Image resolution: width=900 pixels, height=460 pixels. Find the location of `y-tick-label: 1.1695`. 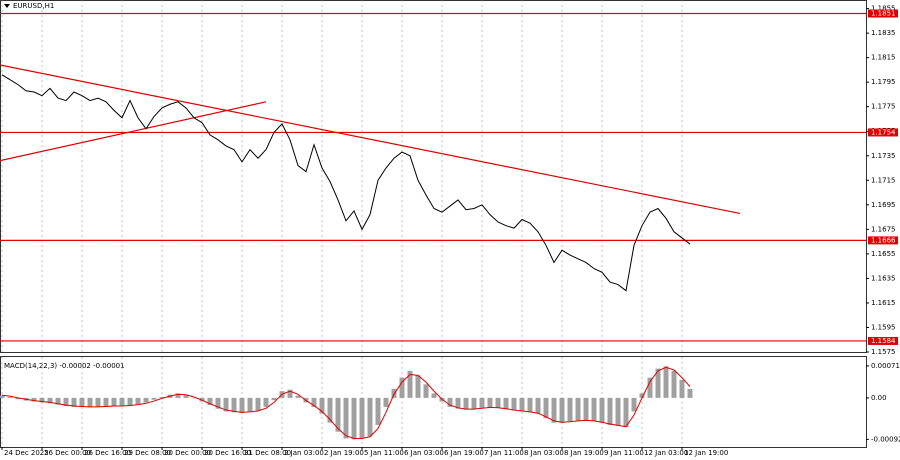

y-tick-label: 1.1695 is located at coordinates (883, 205).